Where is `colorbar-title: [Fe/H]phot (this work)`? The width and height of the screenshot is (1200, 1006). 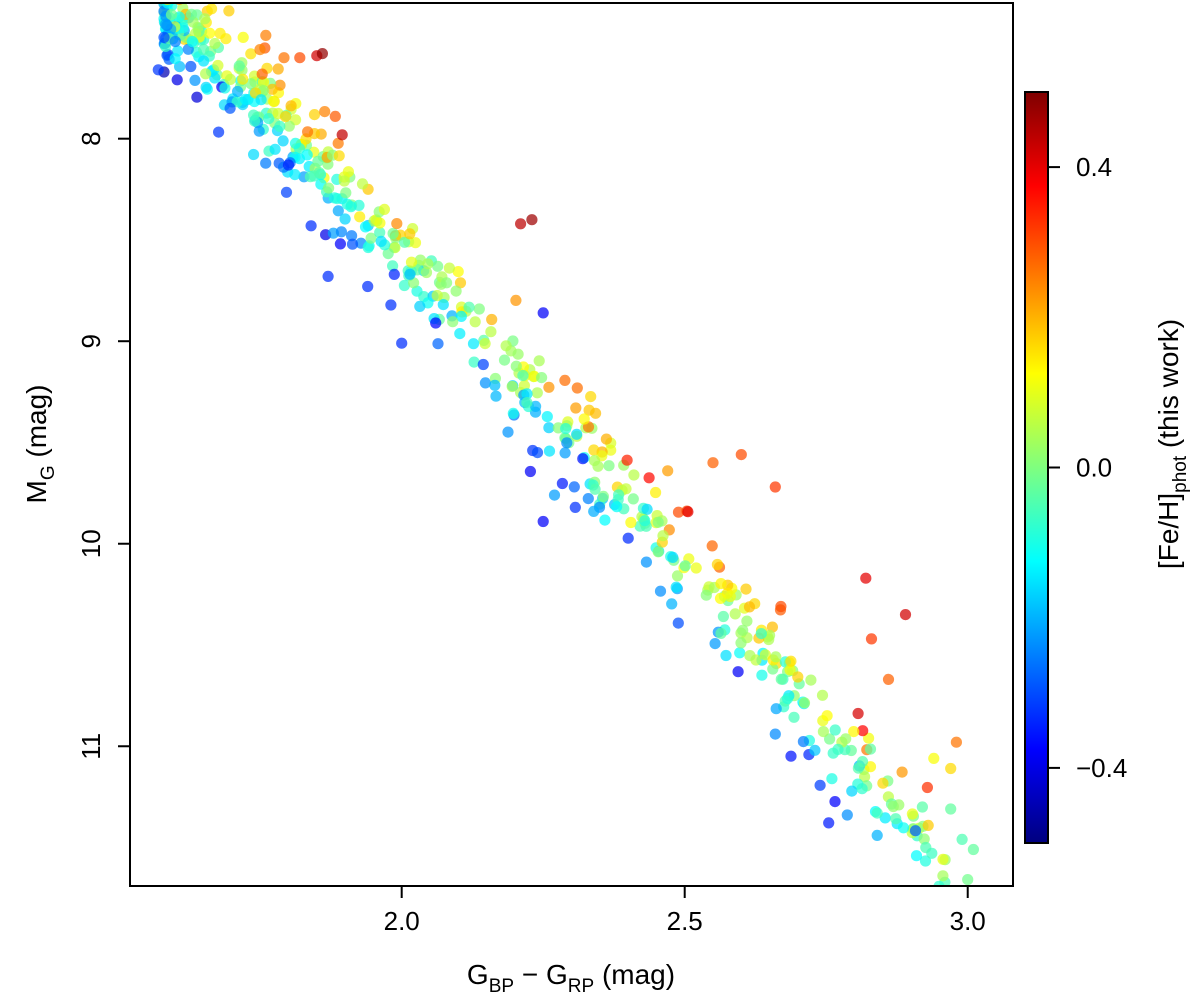
colorbar-title: [Fe/H]phot (this work) is located at coordinates (1172, 444).